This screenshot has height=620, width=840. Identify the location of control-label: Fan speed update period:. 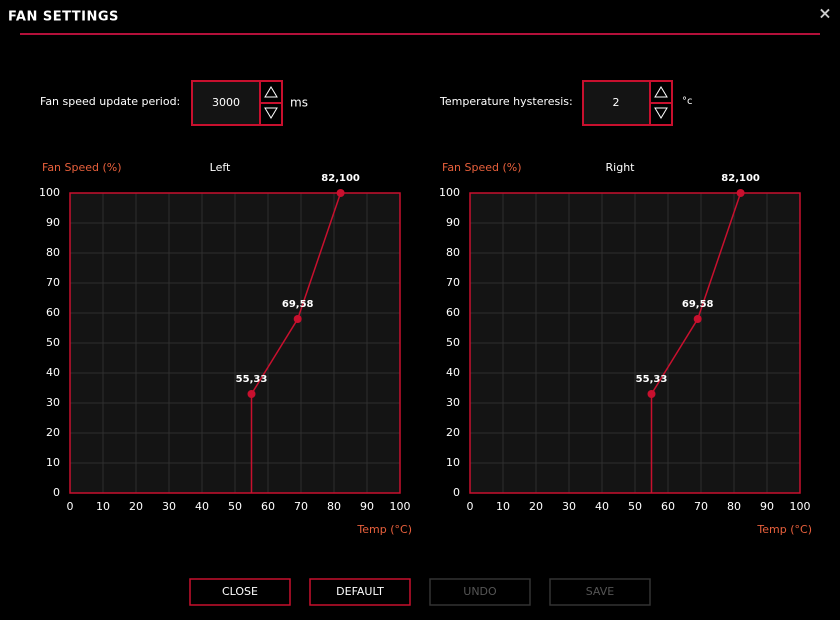
(110, 101).